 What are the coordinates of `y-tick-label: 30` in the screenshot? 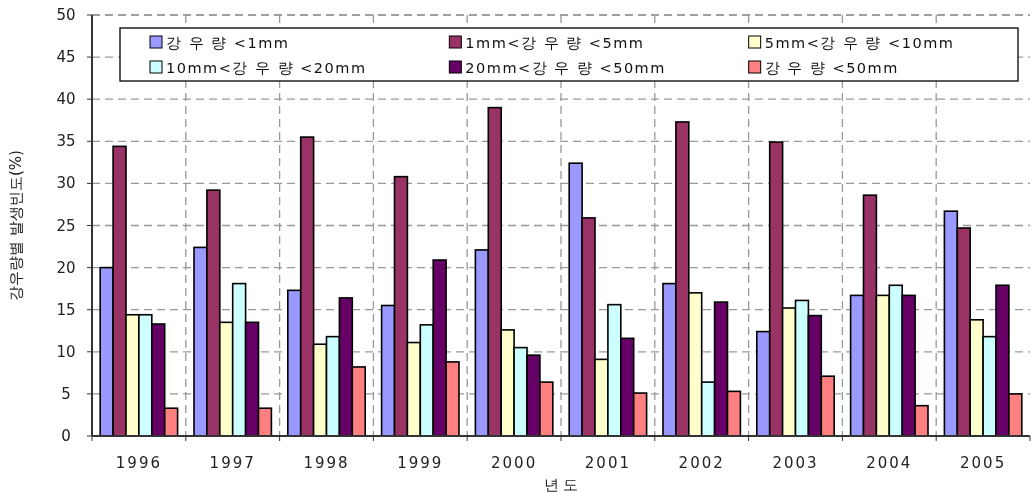 It's located at (66, 183).